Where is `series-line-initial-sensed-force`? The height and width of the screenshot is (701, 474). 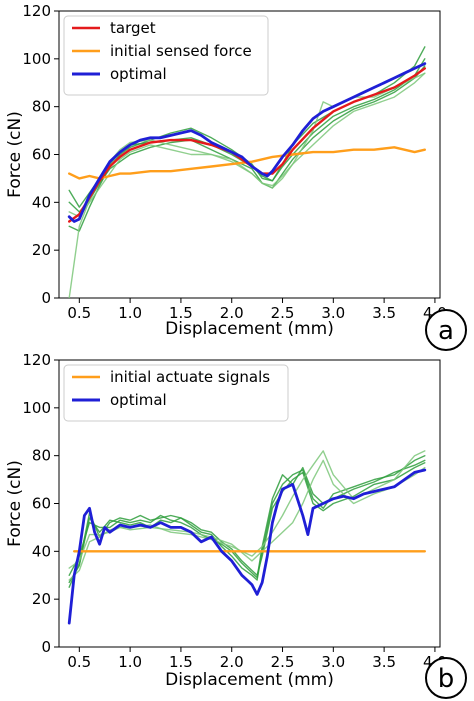
series-line-initial-sensed-force is located at coordinates (246, 163).